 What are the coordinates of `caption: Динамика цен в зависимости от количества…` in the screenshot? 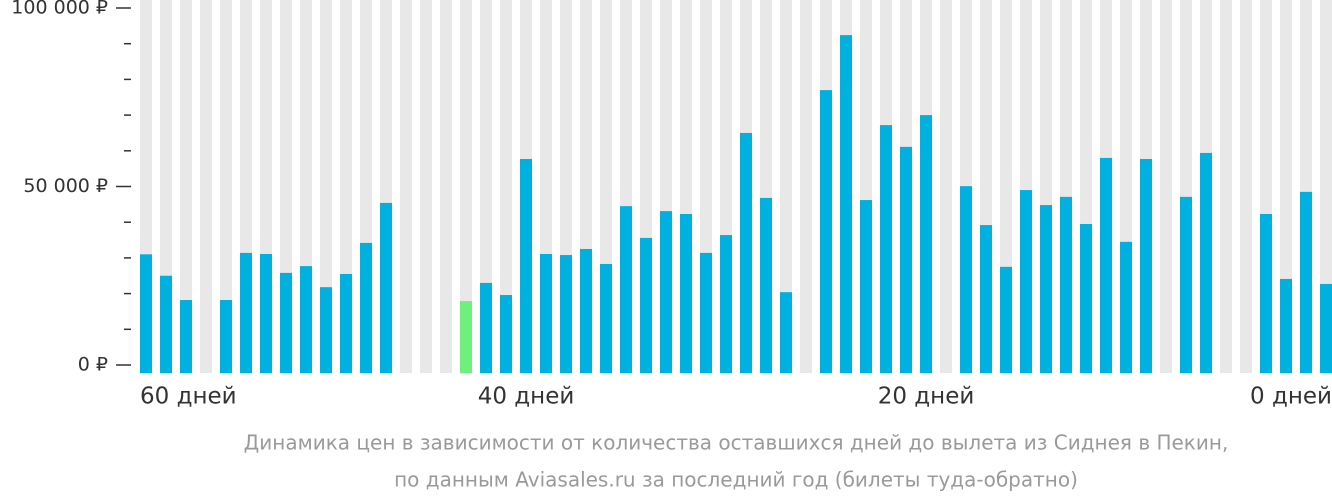 It's located at (736, 443).